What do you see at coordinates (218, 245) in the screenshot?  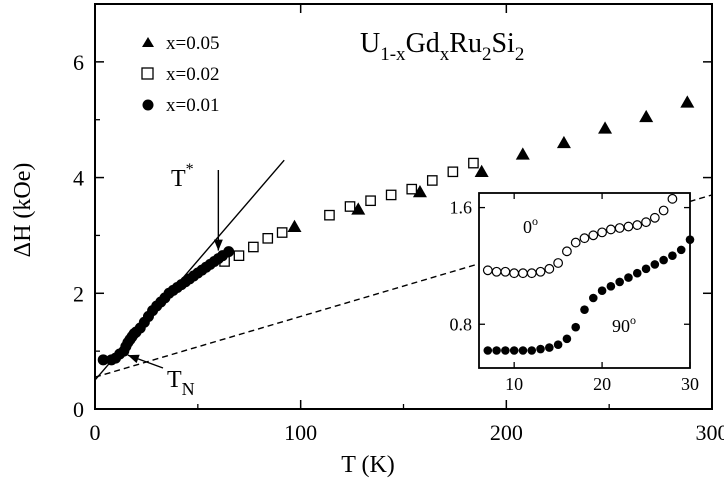 I see `tstar-arrow-head` at bounding box center [218, 245].